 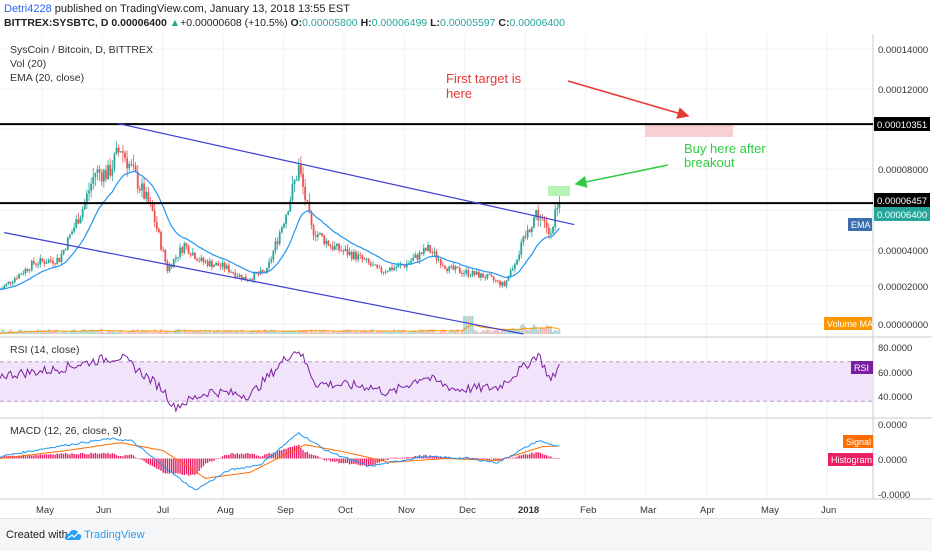 What do you see at coordinates (175, 23) in the screenshot?
I see `up-arrow-icon: ▲` at bounding box center [175, 23].